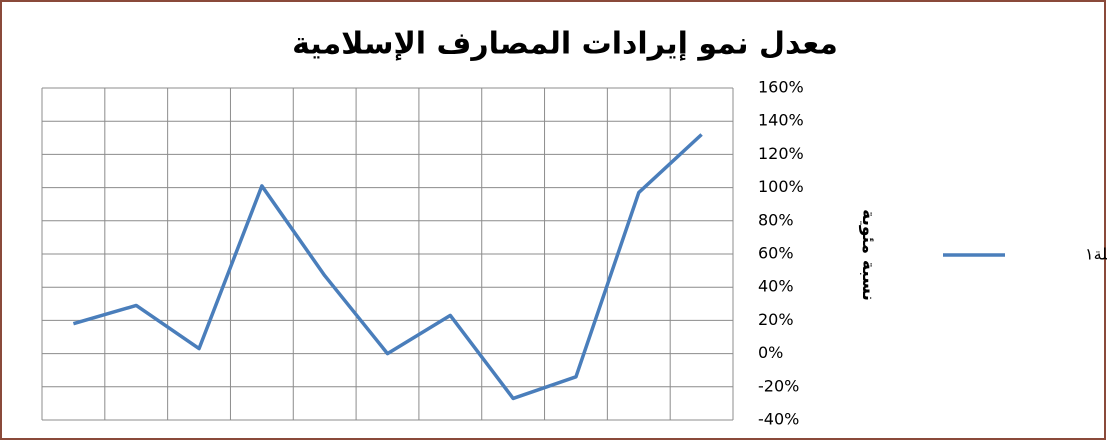 The height and width of the screenshot is (442, 1107). Describe the element at coordinates (1096, 254) in the screenshot. I see `legend-label: سلسلة١` at that location.